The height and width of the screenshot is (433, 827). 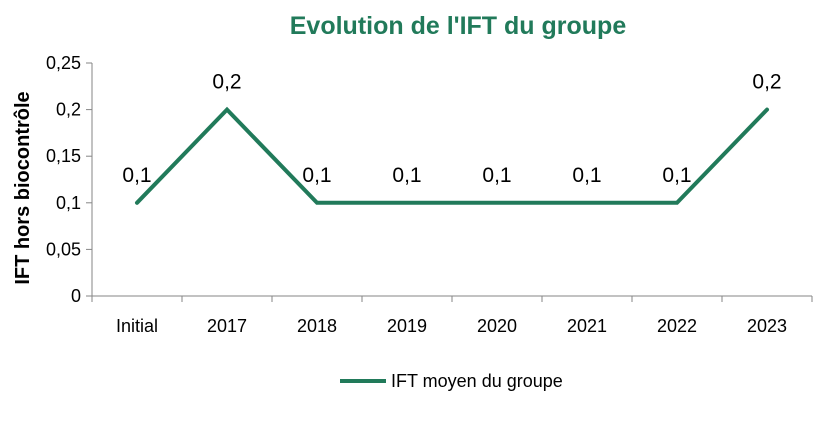 What do you see at coordinates (227, 326) in the screenshot?
I see `x-tick-label: 2017` at bounding box center [227, 326].